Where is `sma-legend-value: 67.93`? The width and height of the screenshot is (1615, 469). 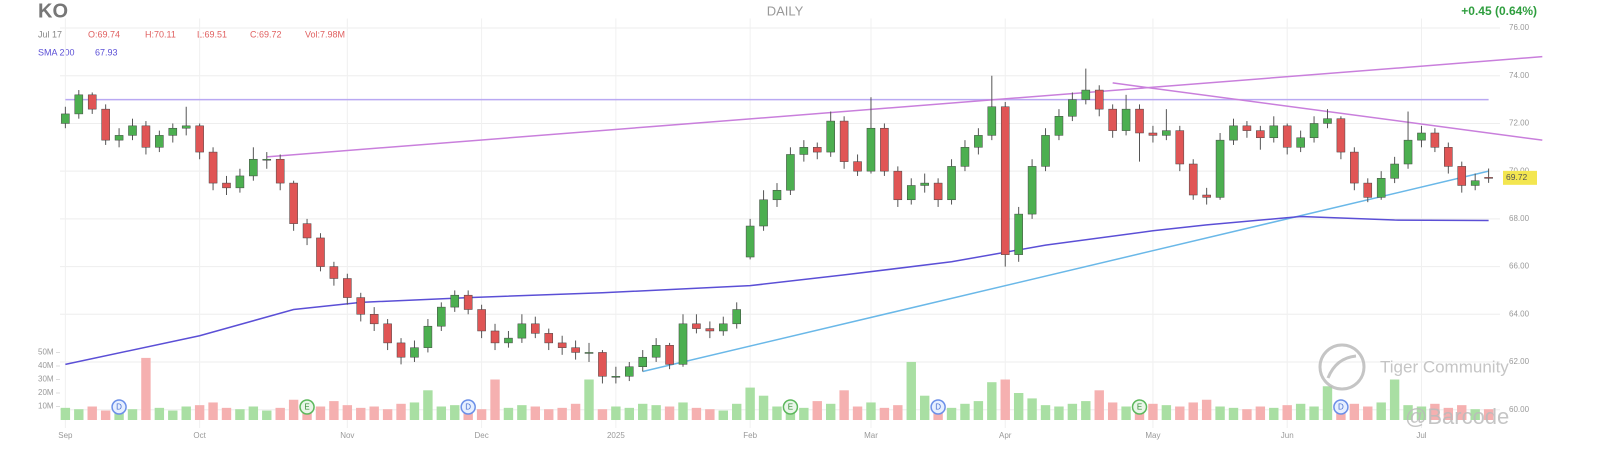
sma-legend-value: 67.93 is located at coordinates (106, 52).